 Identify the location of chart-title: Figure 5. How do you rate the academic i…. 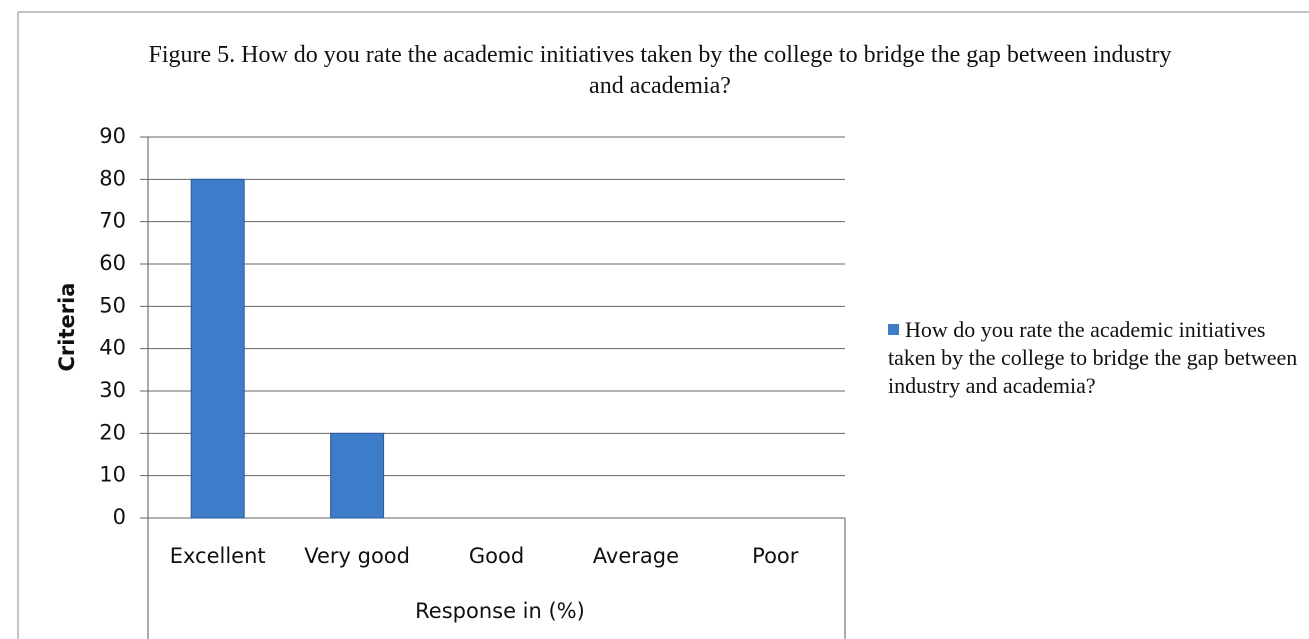
(660, 70).